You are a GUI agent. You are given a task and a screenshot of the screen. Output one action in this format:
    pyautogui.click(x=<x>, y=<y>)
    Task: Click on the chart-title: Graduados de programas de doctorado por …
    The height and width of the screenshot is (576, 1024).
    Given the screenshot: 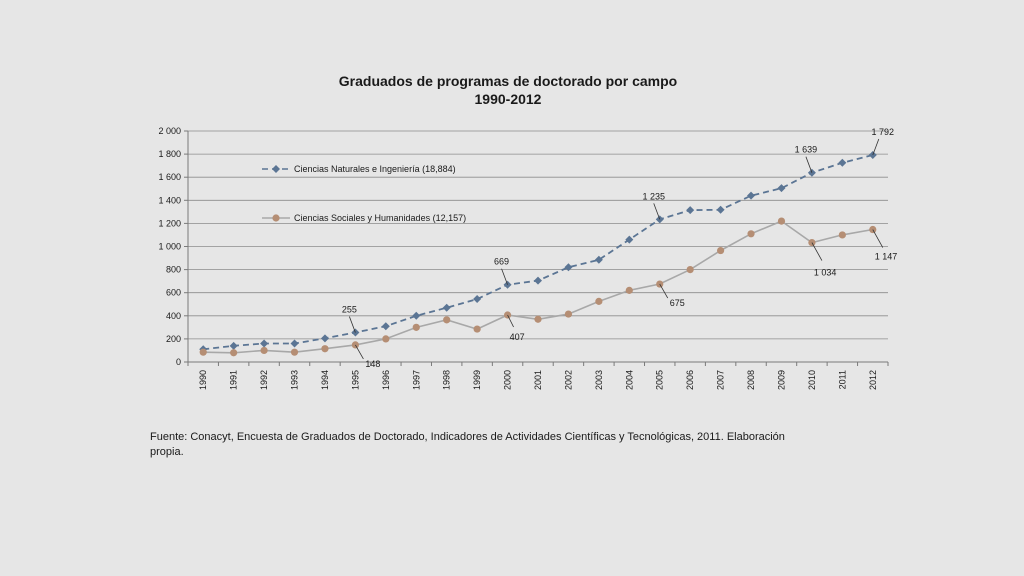 What is the action you would take?
    pyautogui.click(x=508, y=81)
    